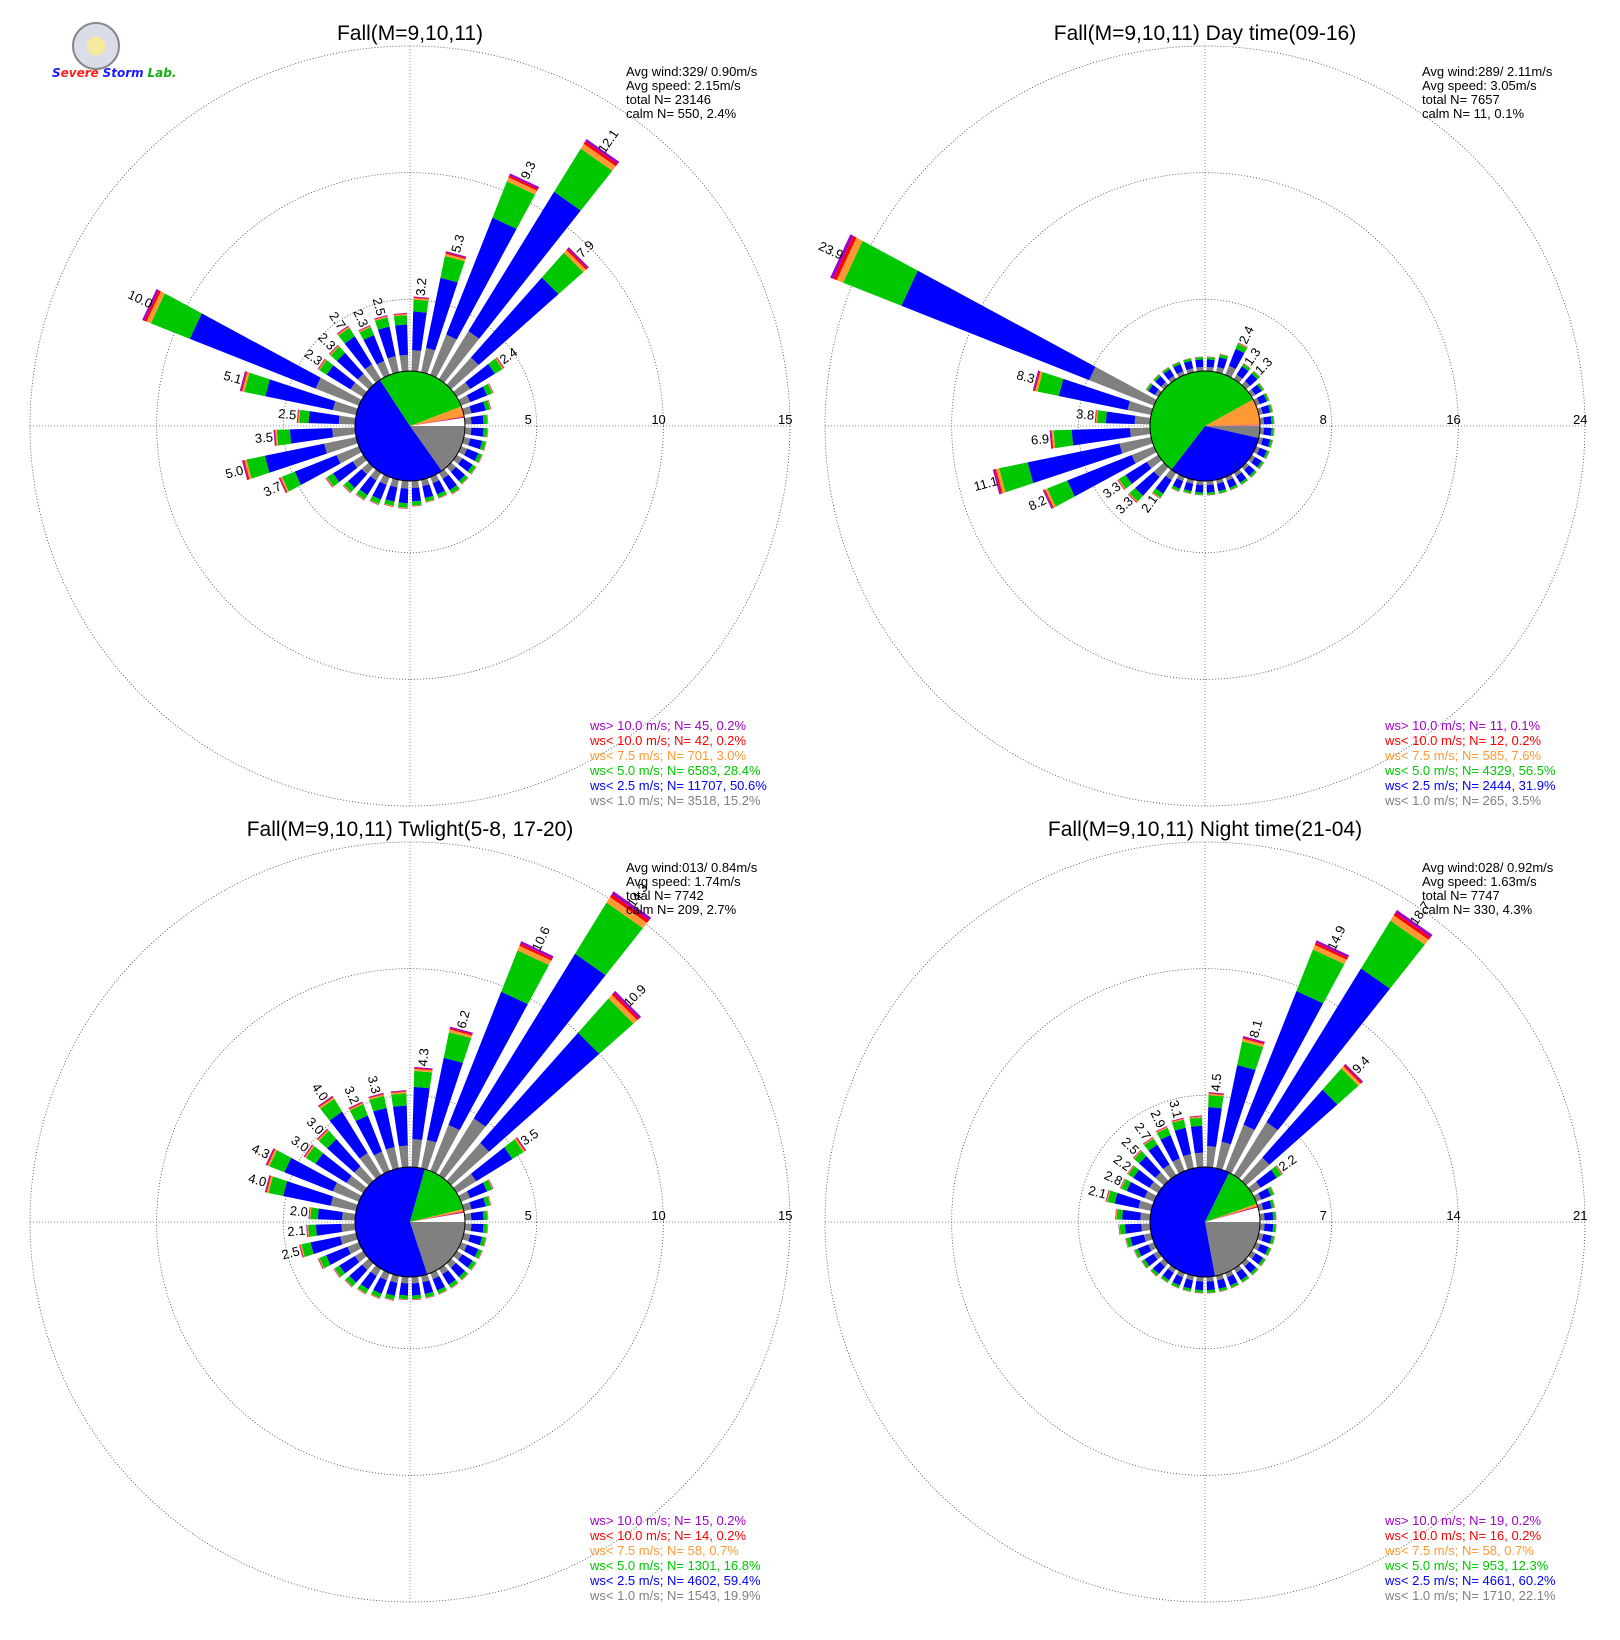  Describe the element at coordinates (296, 1231) in the screenshot. I see `bar-value-label: 2.1` at that location.